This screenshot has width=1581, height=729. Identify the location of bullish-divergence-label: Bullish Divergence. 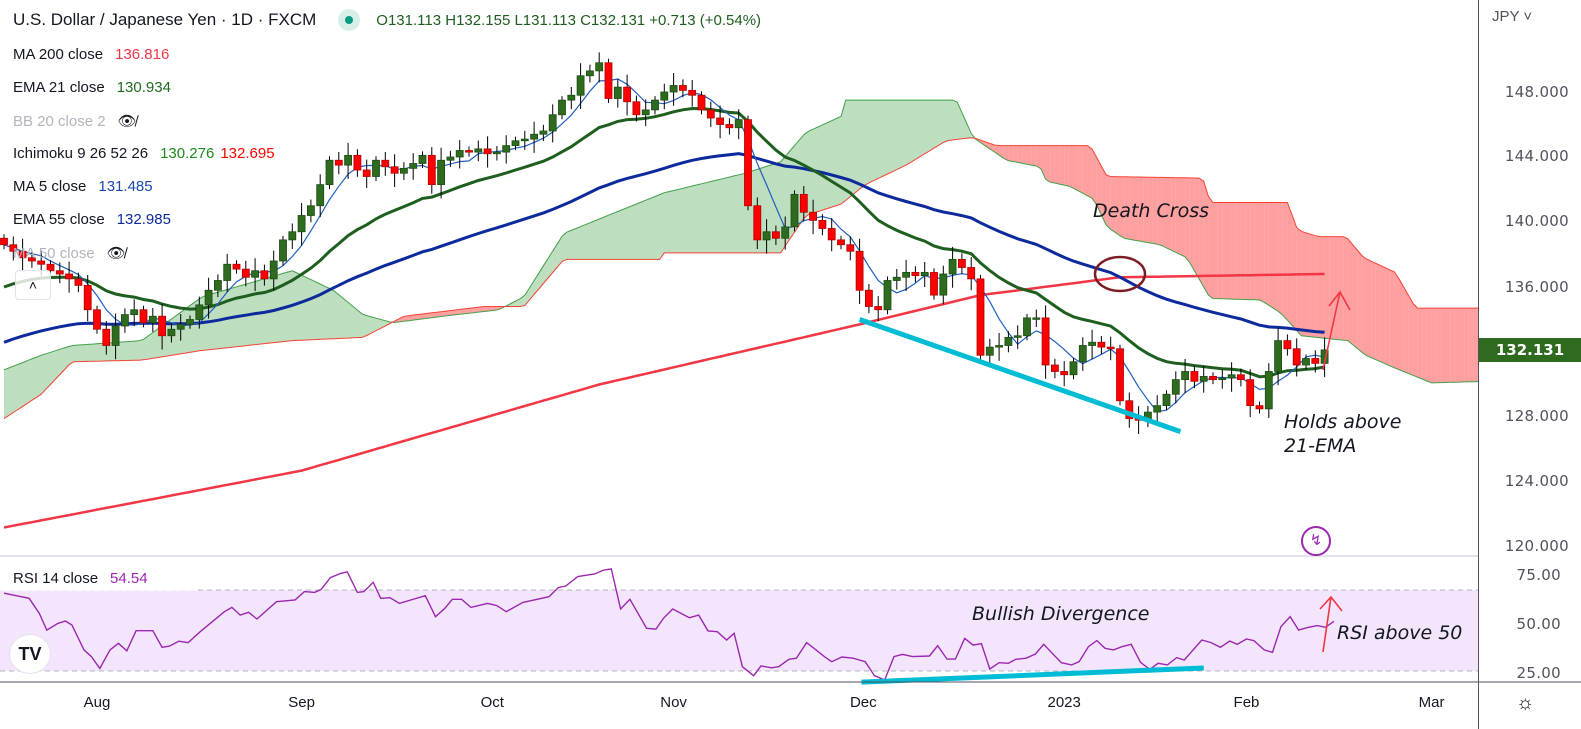
(1061, 614).